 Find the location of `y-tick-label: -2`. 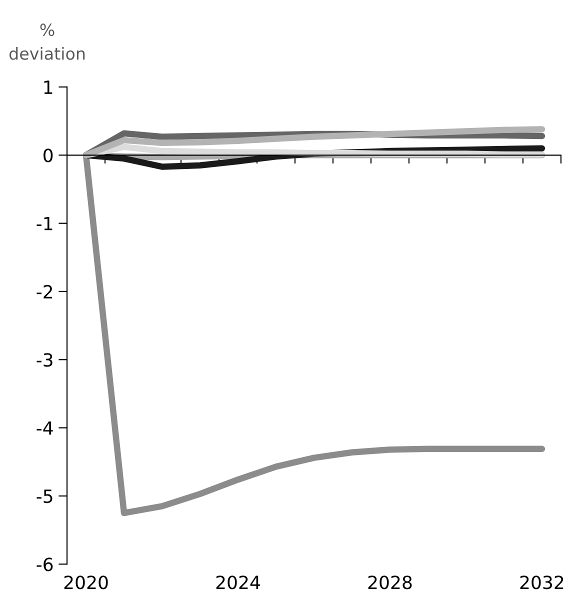

y-tick-label: -2 is located at coordinates (44, 291).